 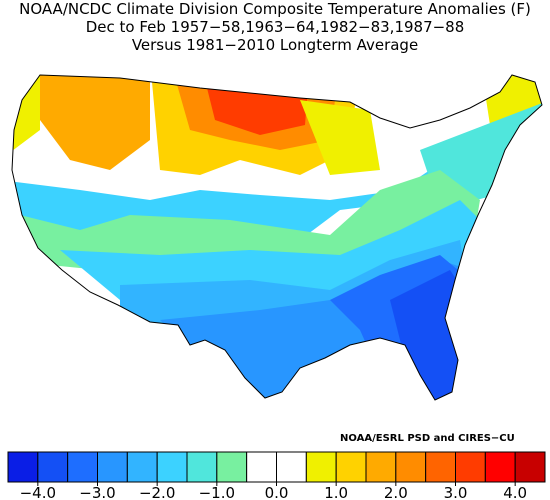 I want to click on colorbar: −4.0 −3.0 −2.0 −1.0 0.0 1.0 2.0 3.0 4.0, so click(x=276, y=475).